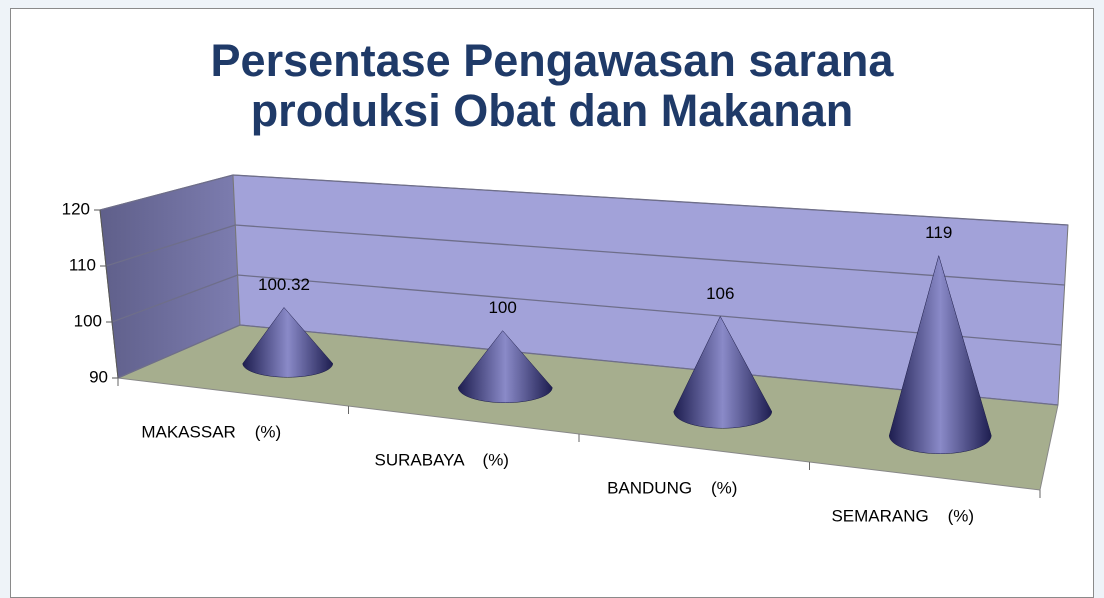 The image size is (1104, 598). Describe the element at coordinates (88, 320) in the screenshot. I see `y-tick-label: 100` at that location.